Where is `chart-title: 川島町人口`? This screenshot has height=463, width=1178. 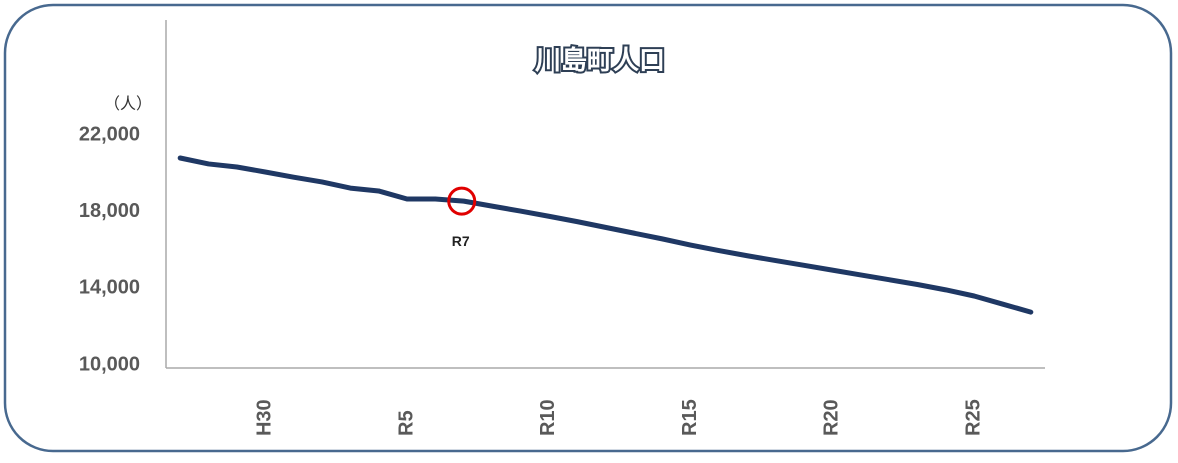
chart-title: 川島町人口 is located at coordinates (600, 60).